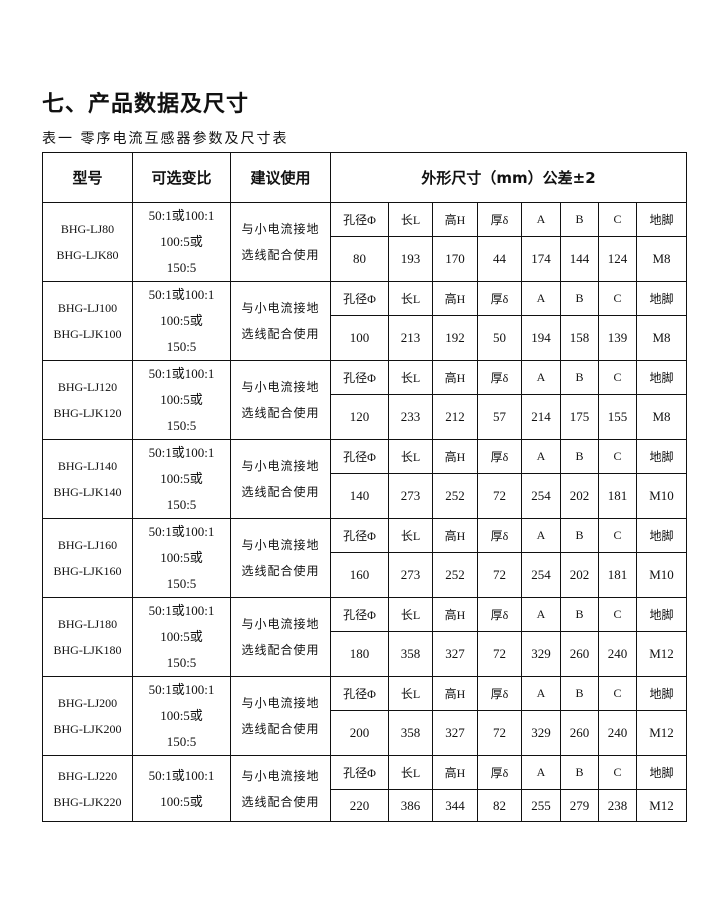  Describe the element at coordinates (455, 417) in the screenshot. I see `dim-value-cell: 212` at that location.